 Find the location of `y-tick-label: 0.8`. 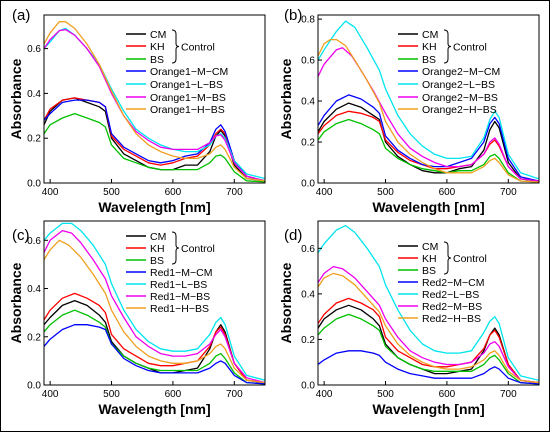

y-tick-label: 0.8 is located at coordinates (308, 20).